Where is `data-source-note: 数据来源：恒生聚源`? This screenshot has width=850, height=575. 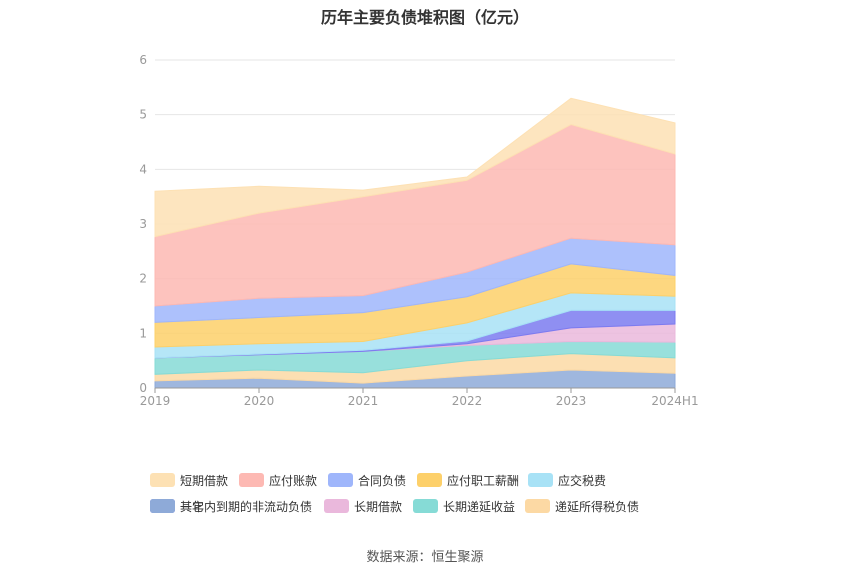 data-source-note: 数据来源：恒生聚源 is located at coordinates (425, 557).